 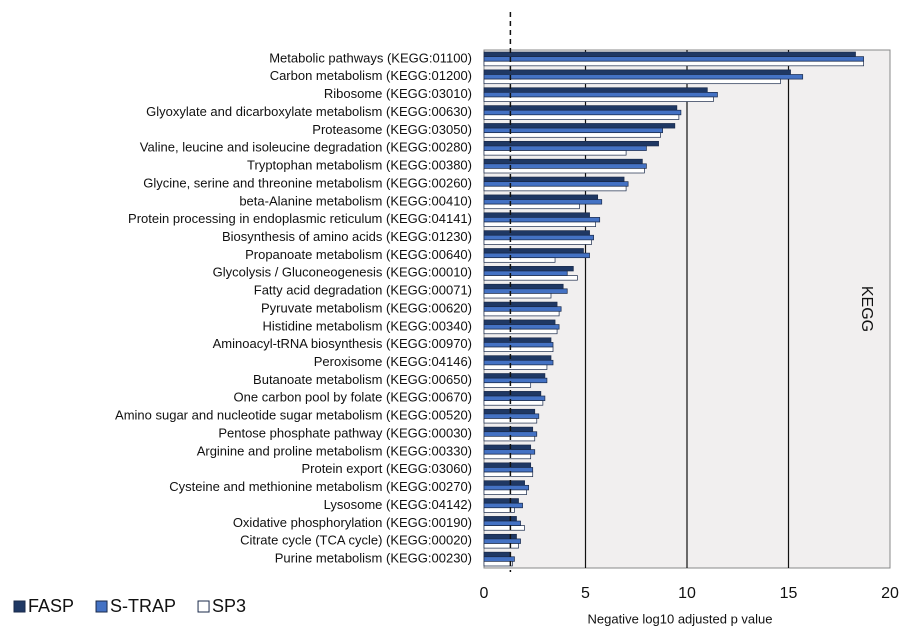 What do you see at coordinates (143, 606) in the screenshot?
I see `legend-label: S-TRAP` at bounding box center [143, 606].